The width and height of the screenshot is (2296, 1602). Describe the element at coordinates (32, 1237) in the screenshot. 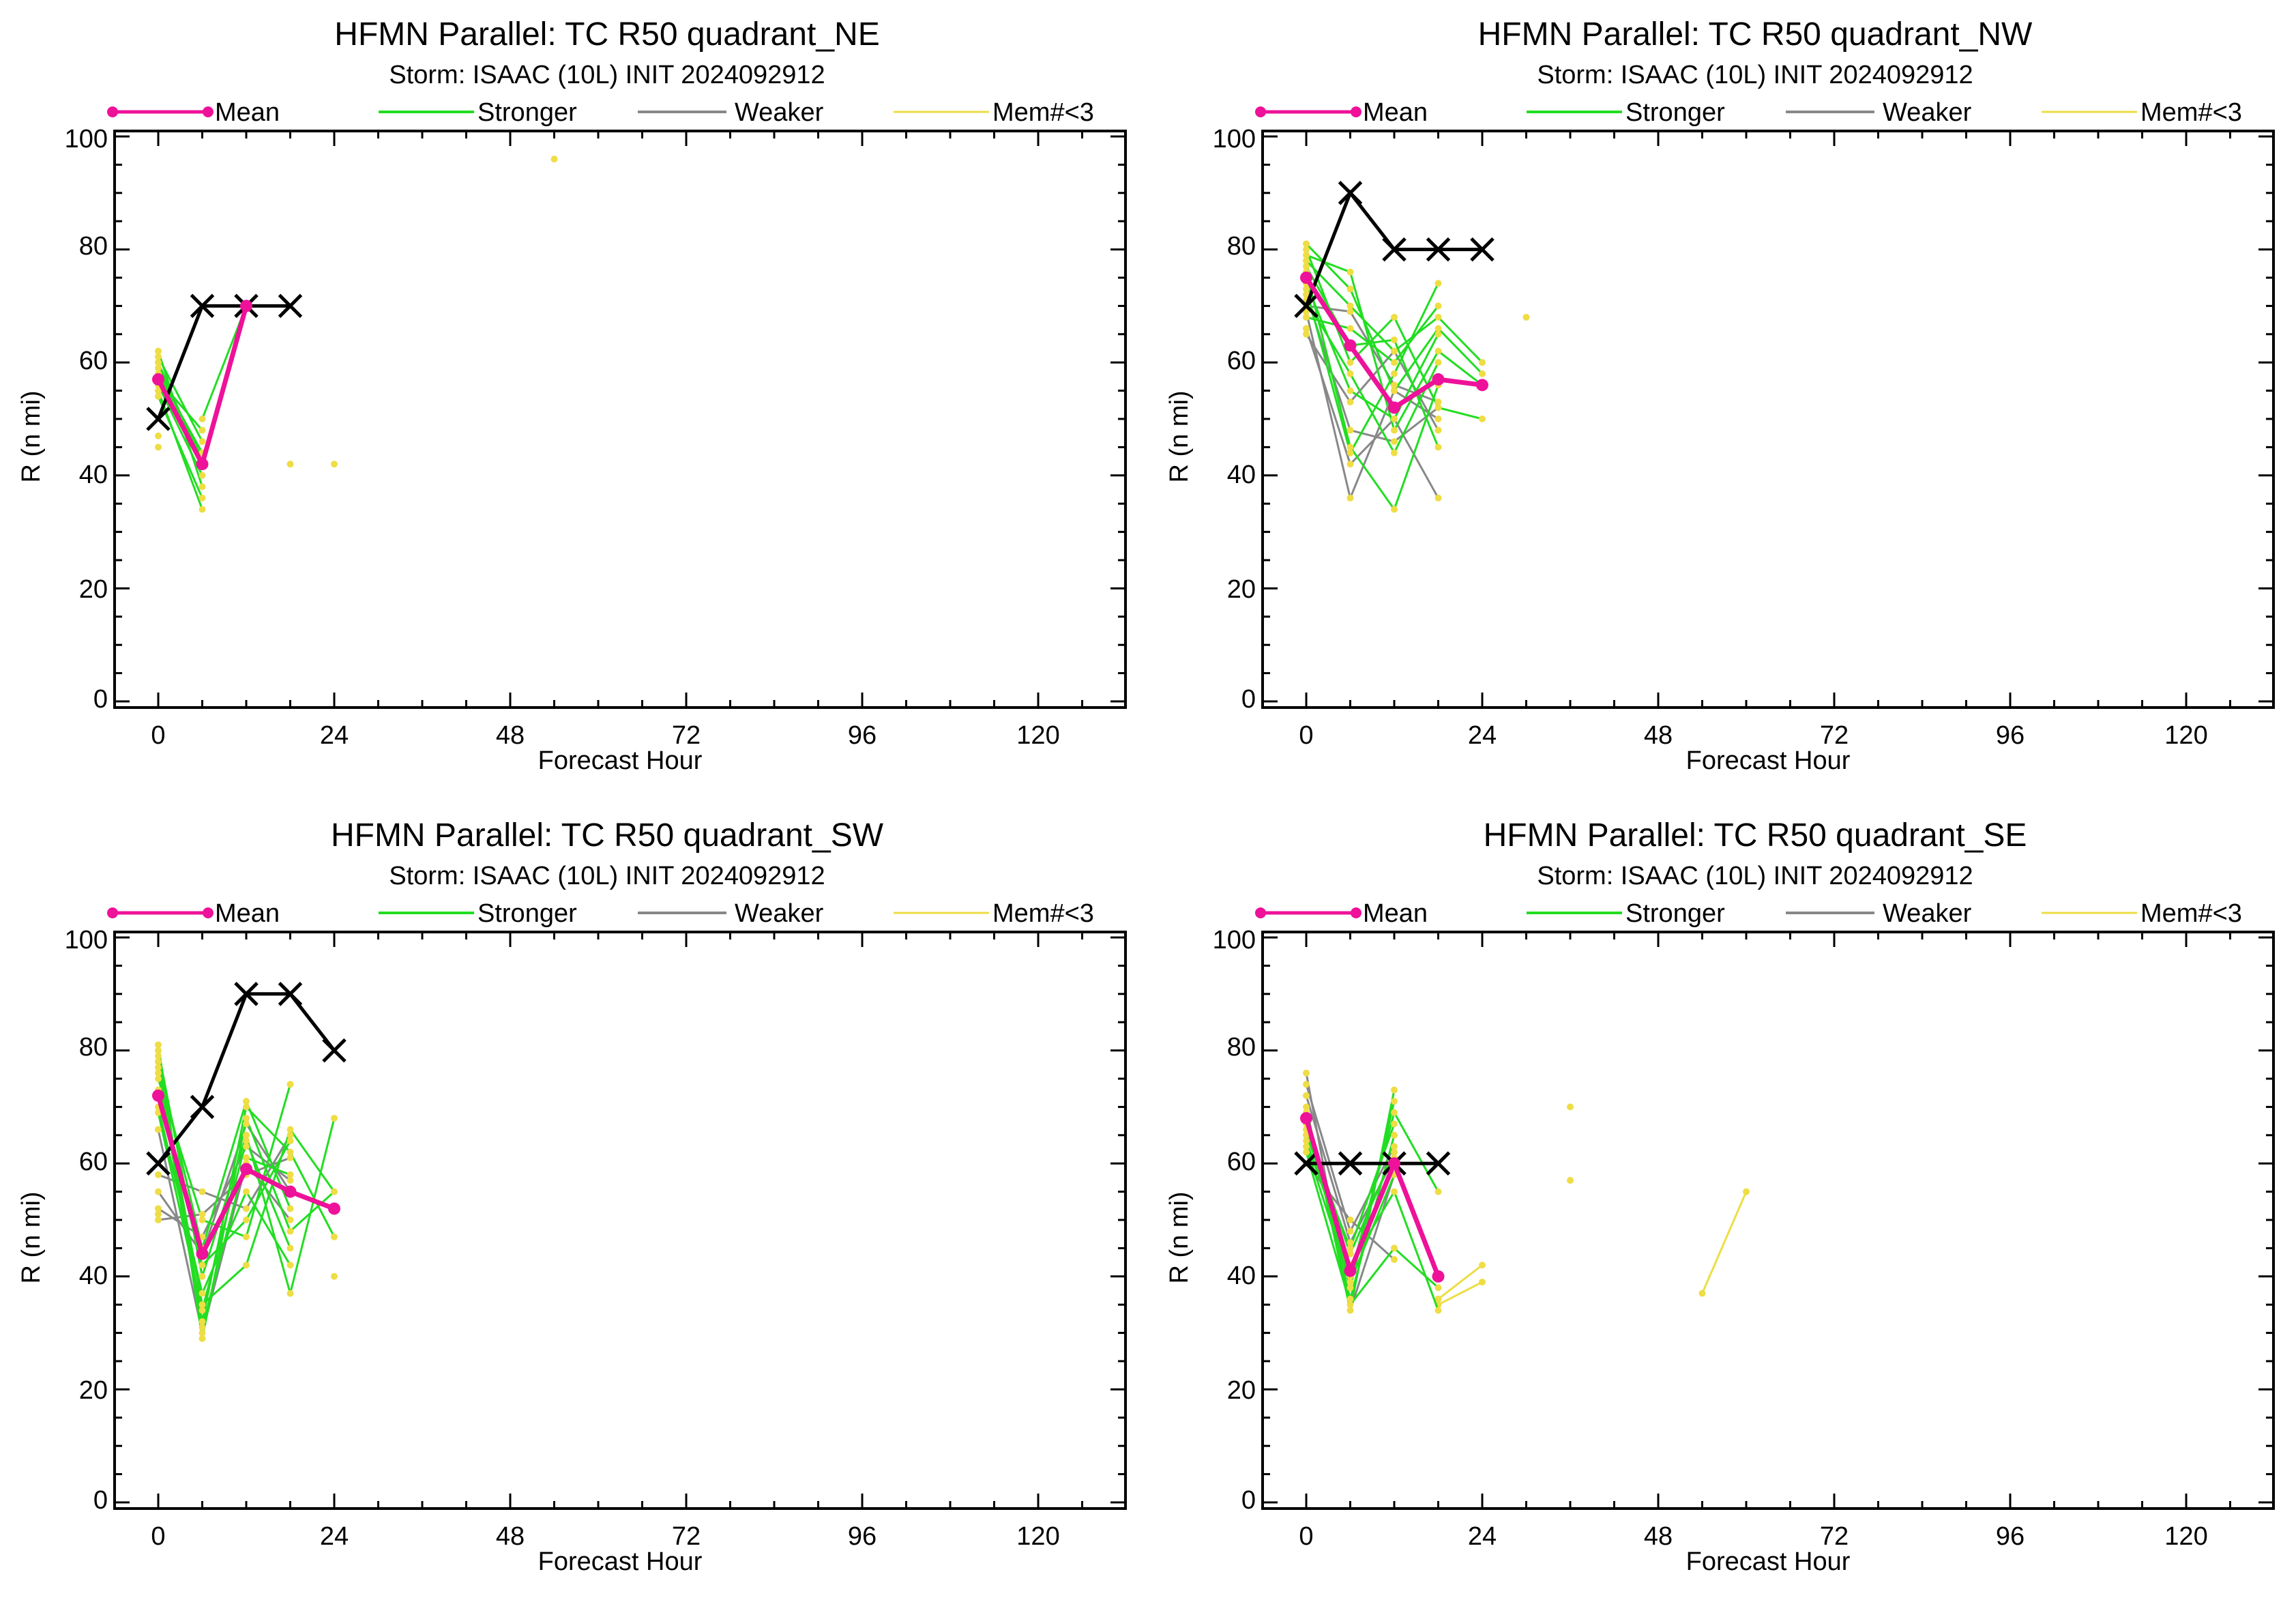

I see `y-axis-label: R (n mi)` at that location.